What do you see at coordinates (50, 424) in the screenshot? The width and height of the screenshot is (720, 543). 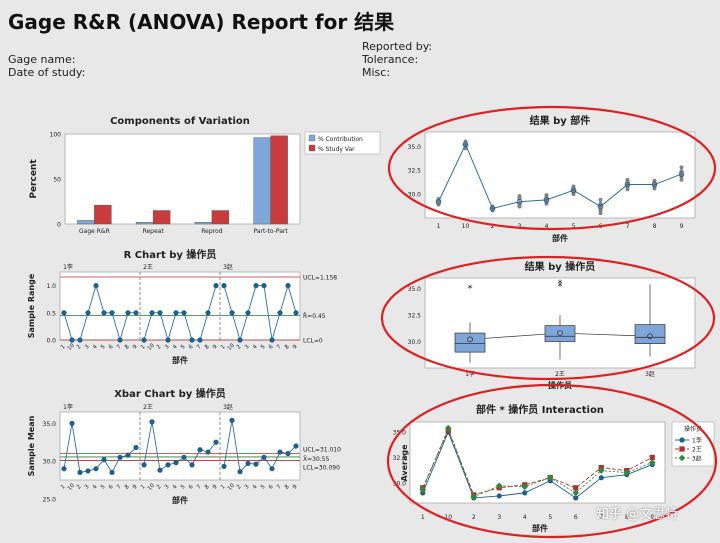 I see `xbar-y-tick-label: 35.0` at bounding box center [50, 424].